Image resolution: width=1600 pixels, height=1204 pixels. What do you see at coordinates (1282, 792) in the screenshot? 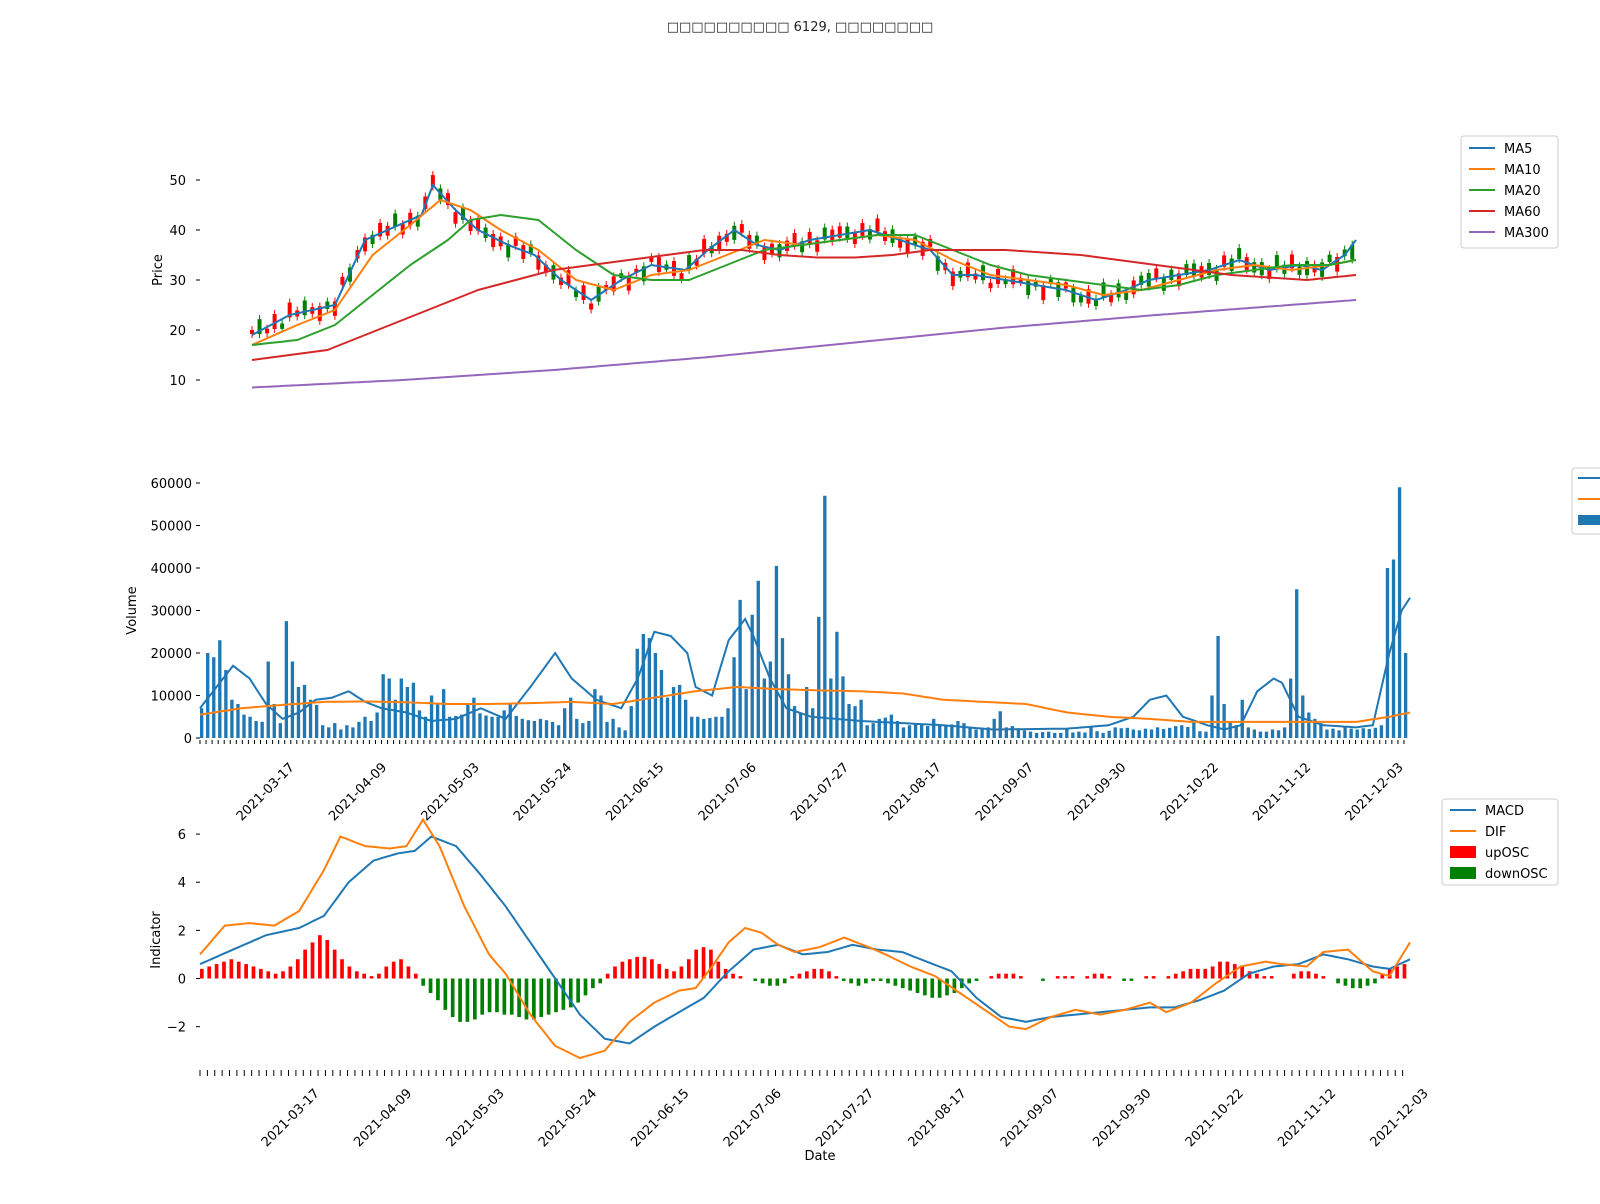
I see `volume-xtick-label: 2021-11-12` at bounding box center [1282, 792].